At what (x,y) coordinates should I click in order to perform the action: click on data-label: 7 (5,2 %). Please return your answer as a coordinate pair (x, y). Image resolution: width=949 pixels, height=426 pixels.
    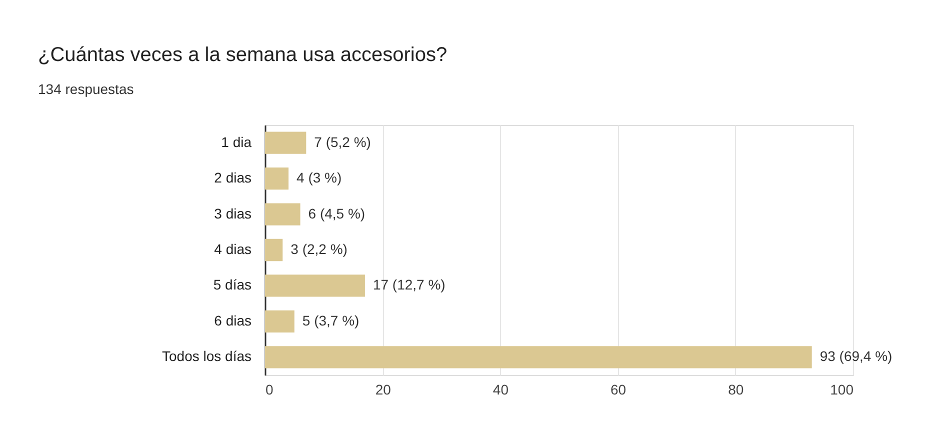
    Looking at the image, I should click on (342, 142).